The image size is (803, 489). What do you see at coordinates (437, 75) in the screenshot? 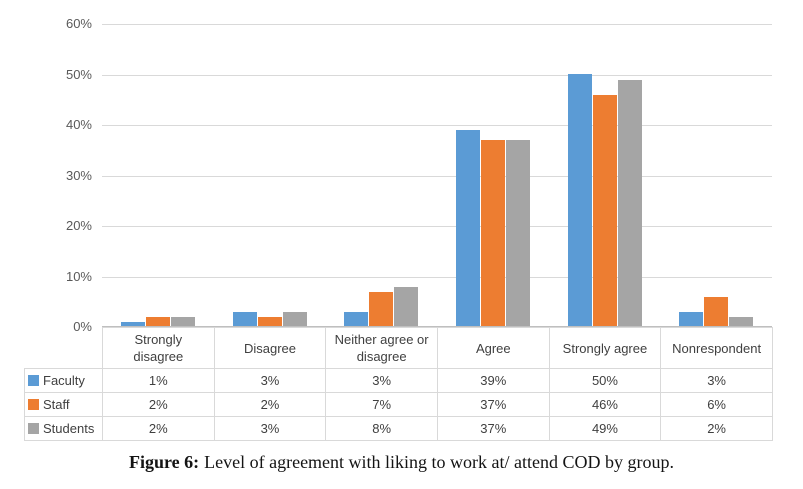
I see `gridline-50%` at bounding box center [437, 75].